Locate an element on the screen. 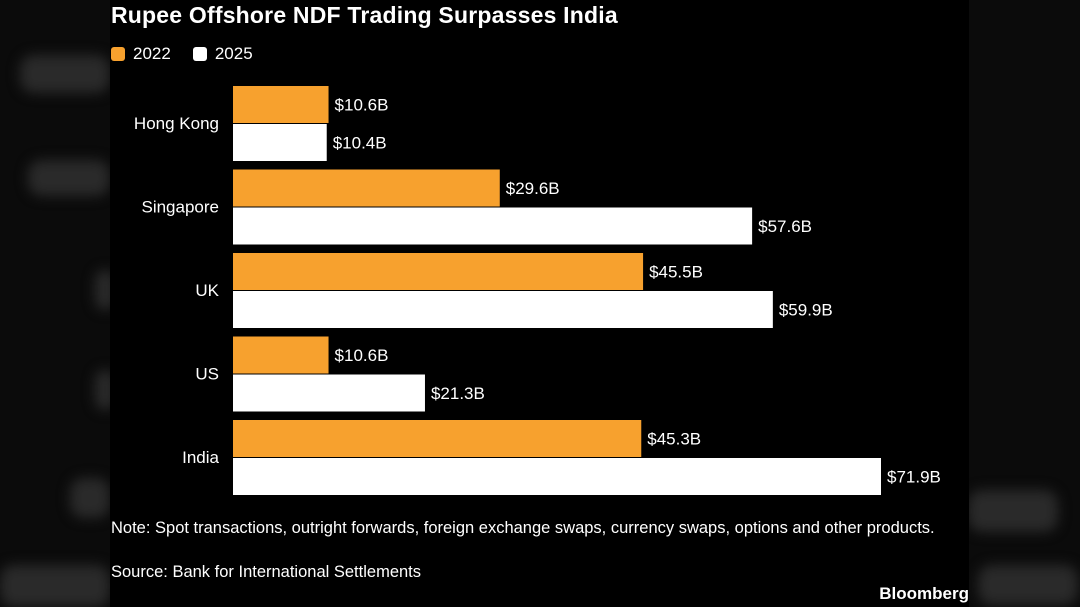 The width and height of the screenshot is (1080, 607). category-label-india: India is located at coordinates (200, 457).